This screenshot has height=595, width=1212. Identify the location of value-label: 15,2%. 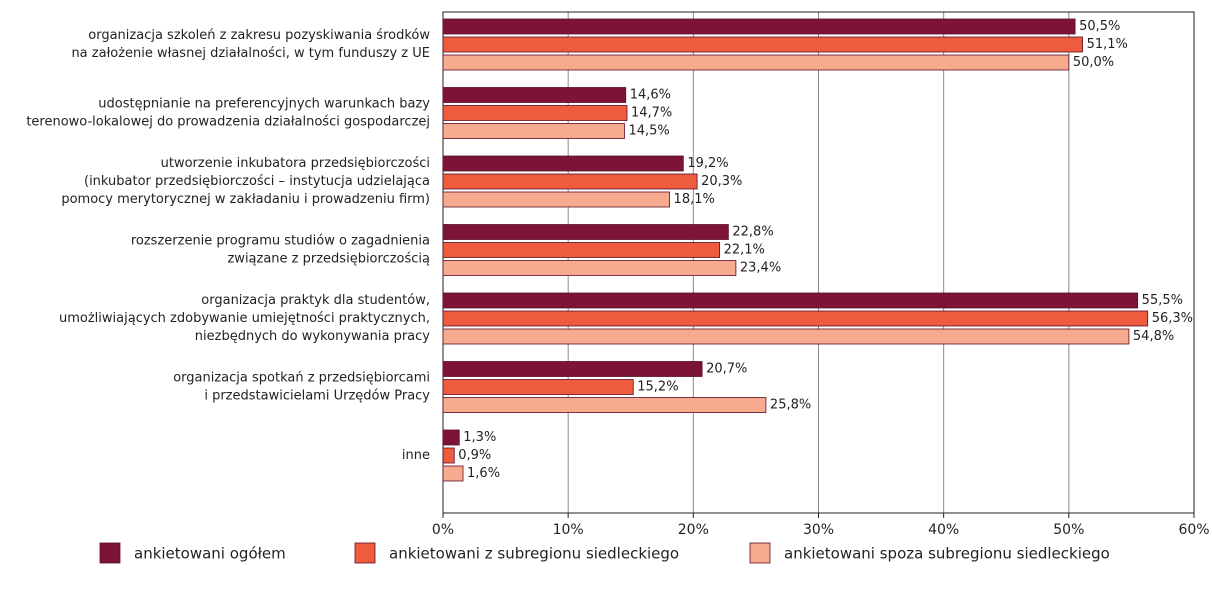
(657, 387).